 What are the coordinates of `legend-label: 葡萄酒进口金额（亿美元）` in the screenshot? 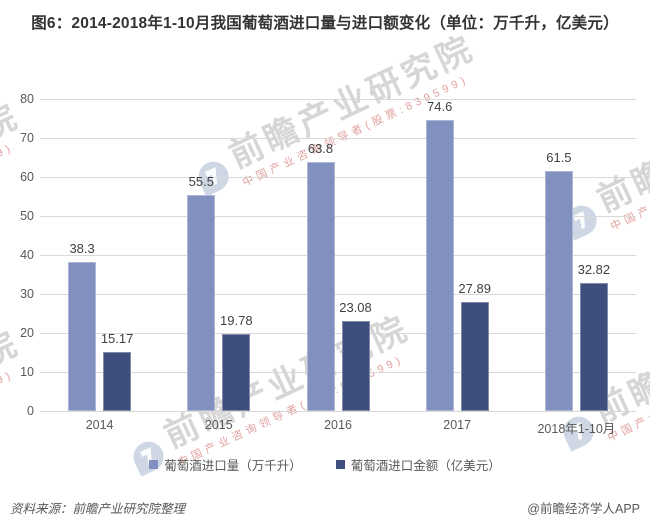 It's located at (425, 466).